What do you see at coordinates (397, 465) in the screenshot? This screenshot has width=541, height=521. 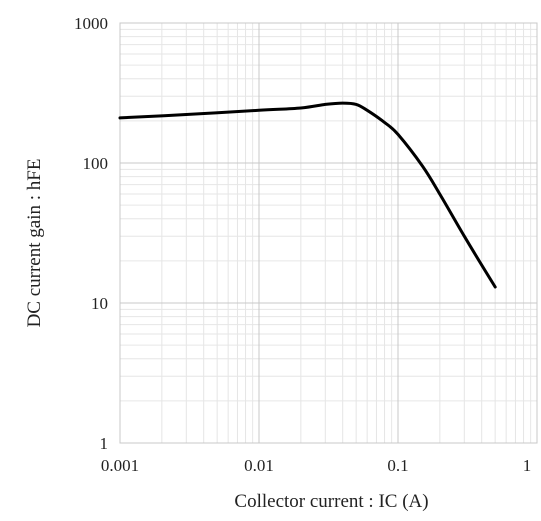 I see `x-tick-label: 0.1` at bounding box center [397, 465].